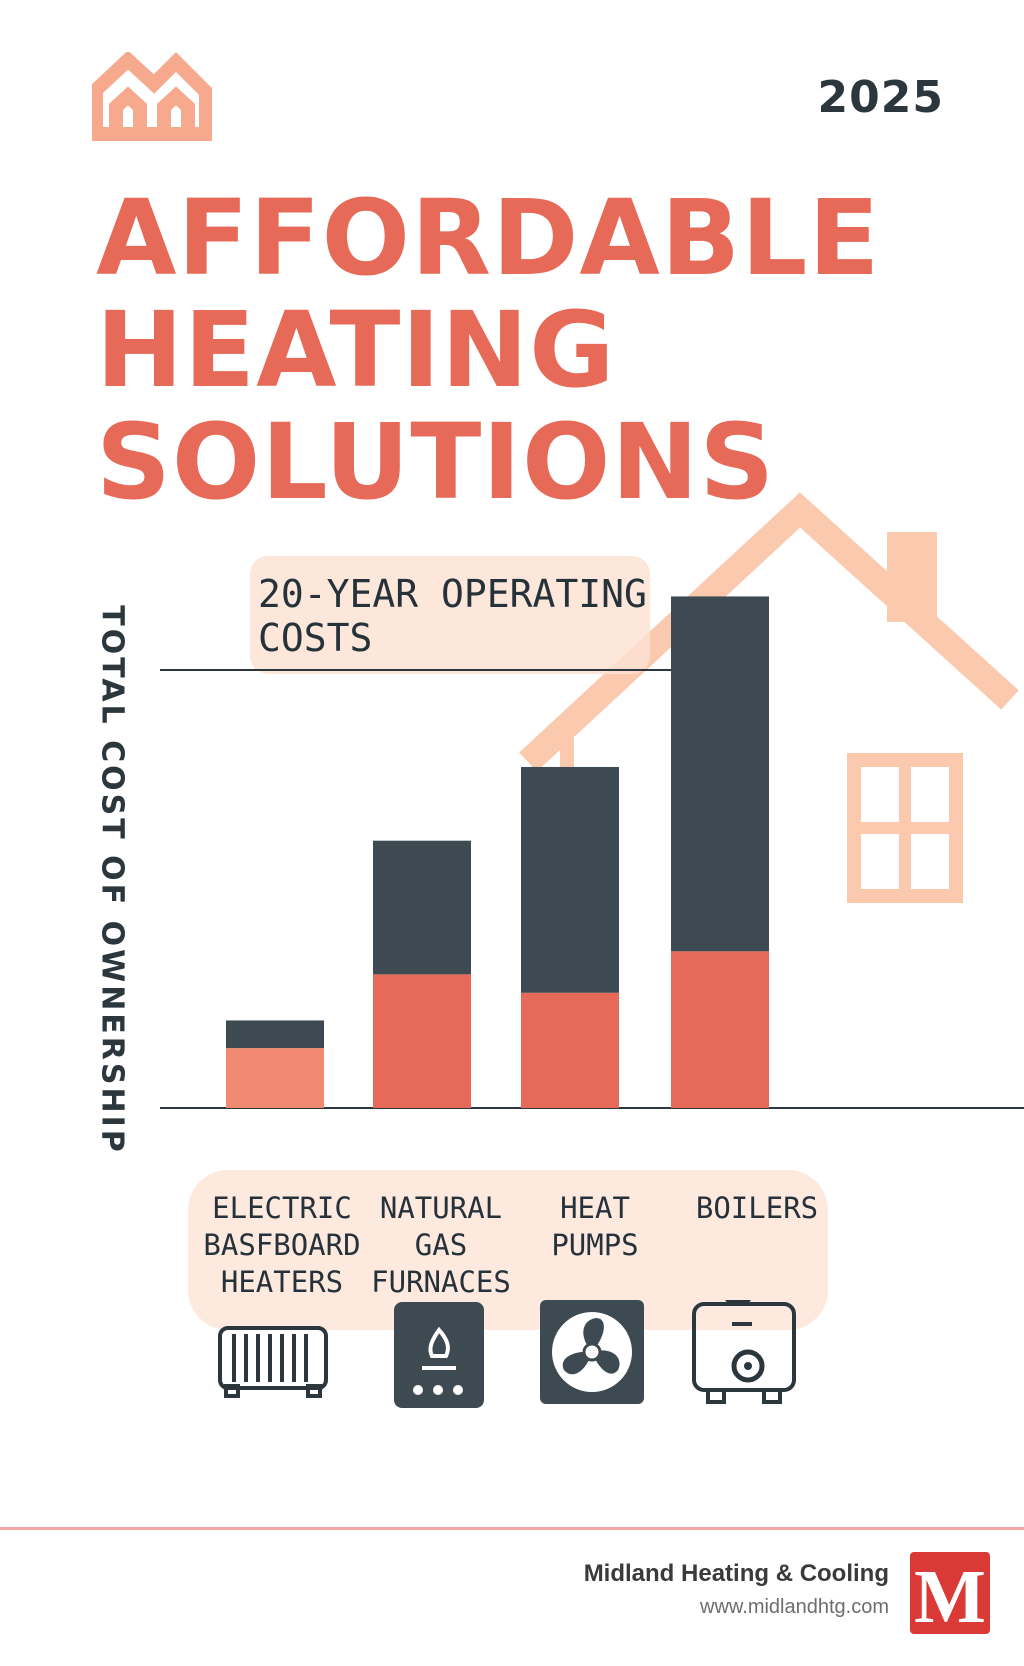  Describe the element at coordinates (152, 96) in the screenshot. I see `house-outline-icon` at that location.